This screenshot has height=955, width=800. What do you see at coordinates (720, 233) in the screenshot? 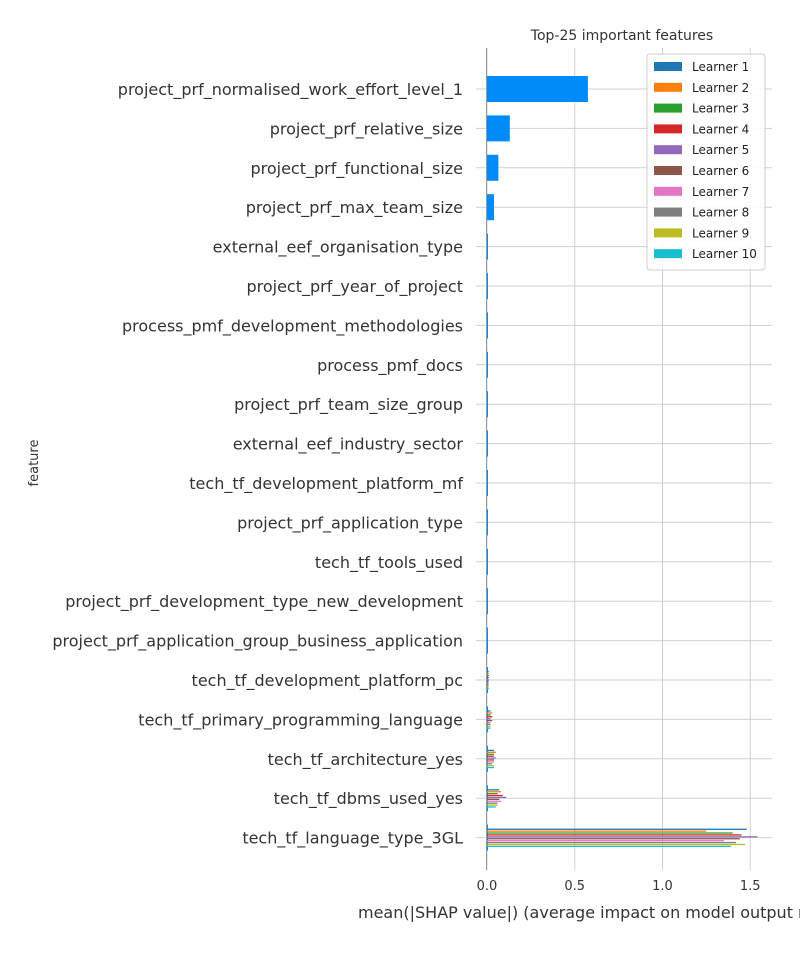
I see `legend-label: Learner 9` at bounding box center [720, 233].